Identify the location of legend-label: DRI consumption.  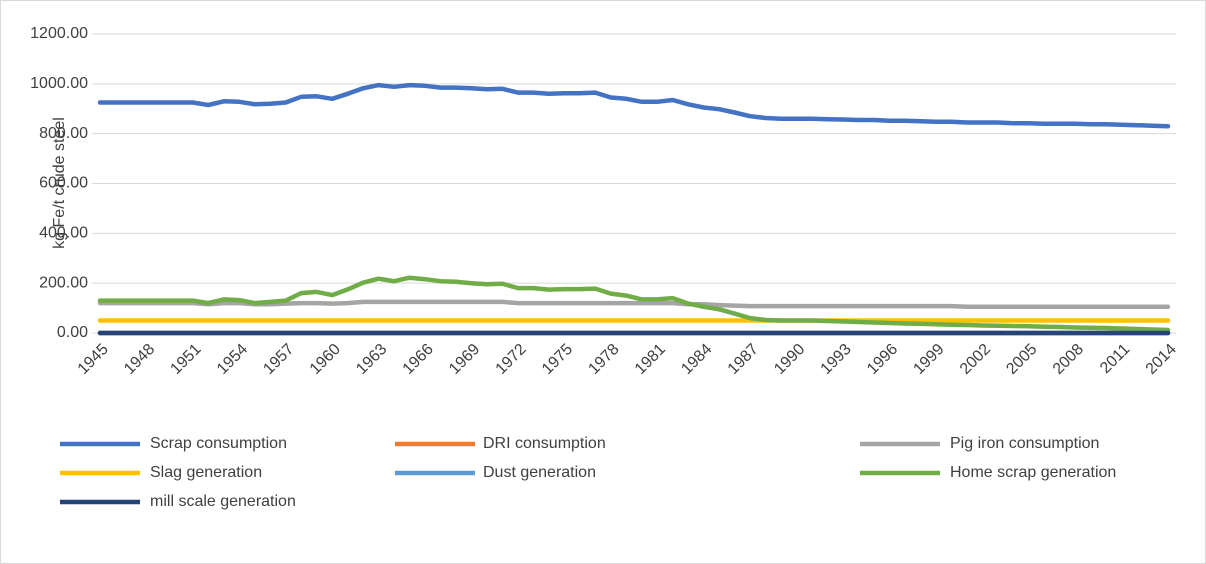
(544, 443).